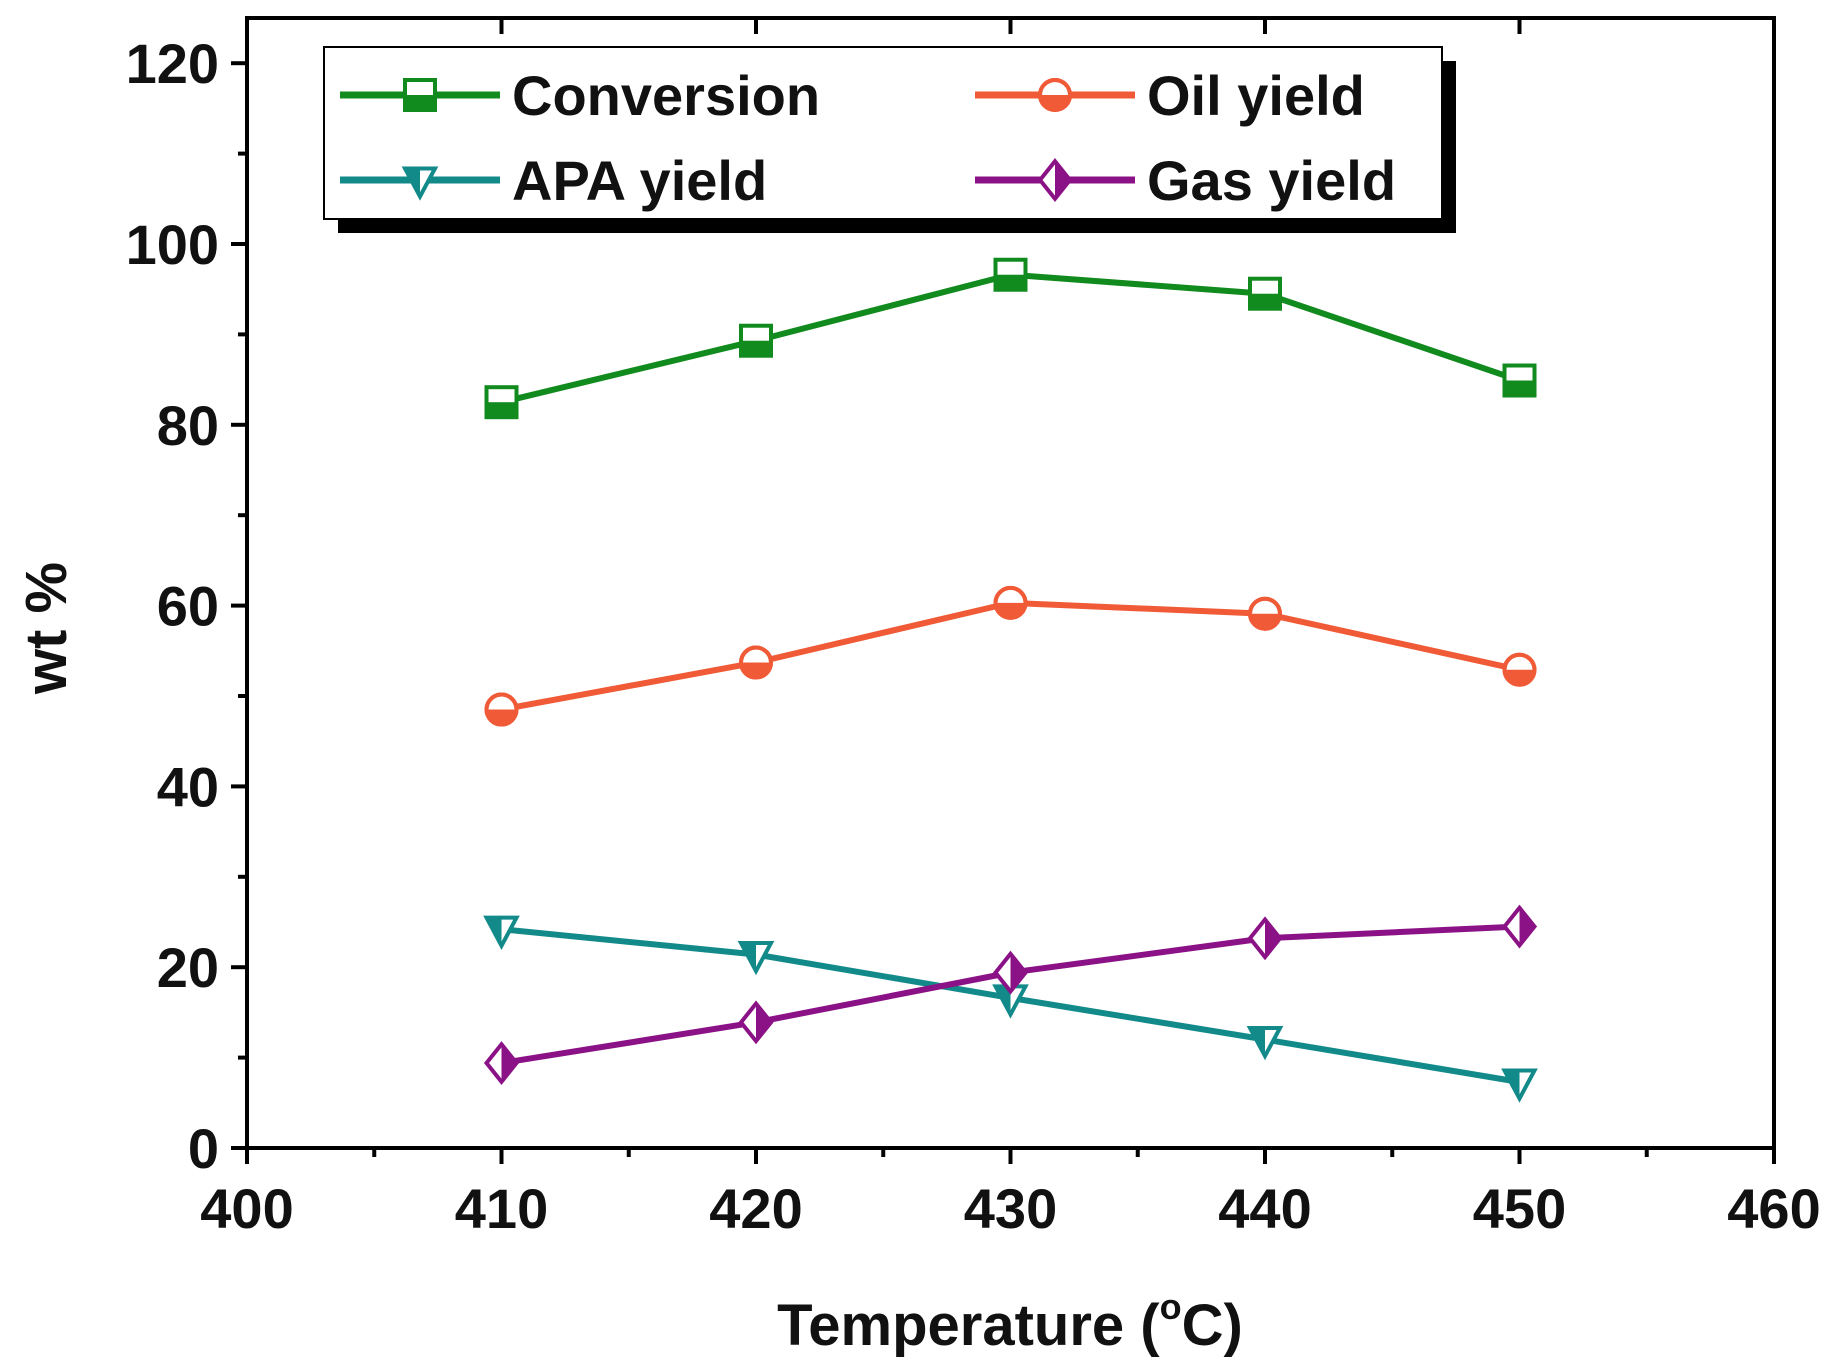 The image size is (1836, 1368). Describe the element at coordinates (172, 244) in the screenshot. I see `y-tick-label: 100` at that location.